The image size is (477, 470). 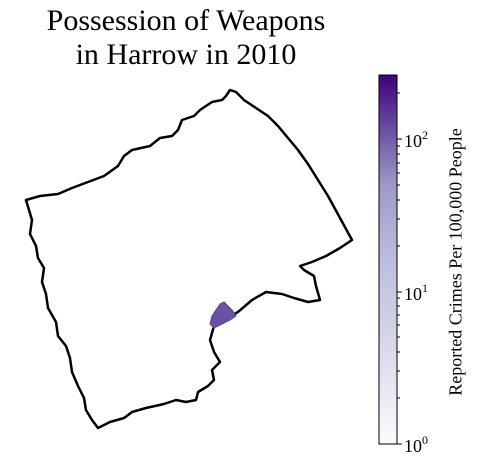 What do you see at coordinates (223, 315) in the screenshot?
I see `ward-highlight` at bounding box center [223, 315].